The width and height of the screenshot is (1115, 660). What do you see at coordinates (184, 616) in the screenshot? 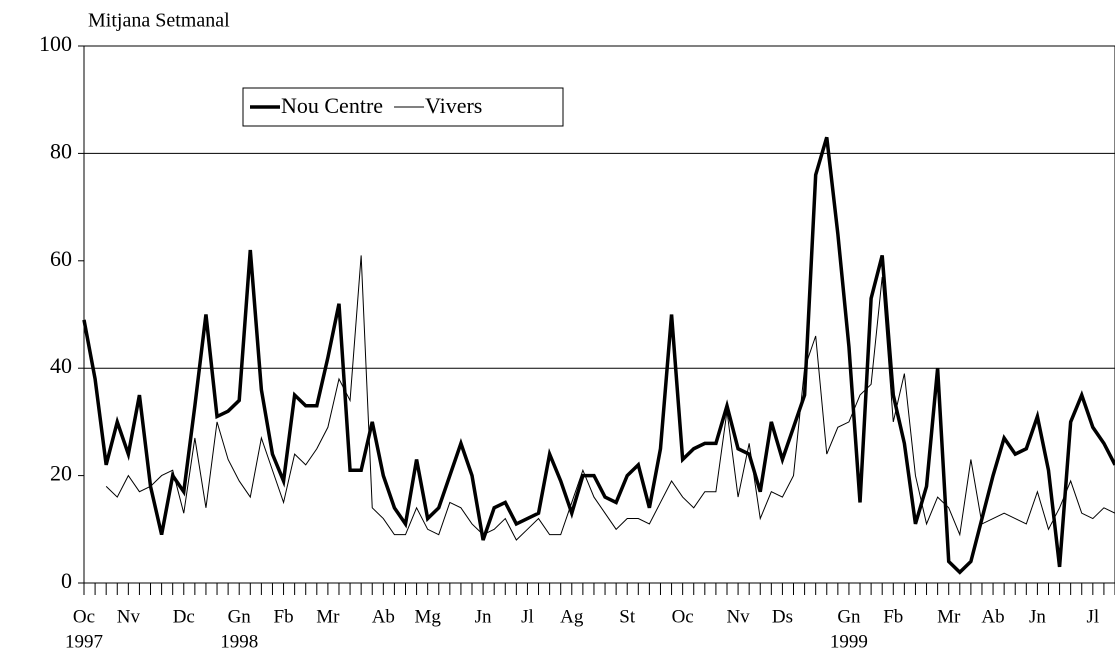
I see `x-tick-label: Dc` at bounding box center [184, 616].